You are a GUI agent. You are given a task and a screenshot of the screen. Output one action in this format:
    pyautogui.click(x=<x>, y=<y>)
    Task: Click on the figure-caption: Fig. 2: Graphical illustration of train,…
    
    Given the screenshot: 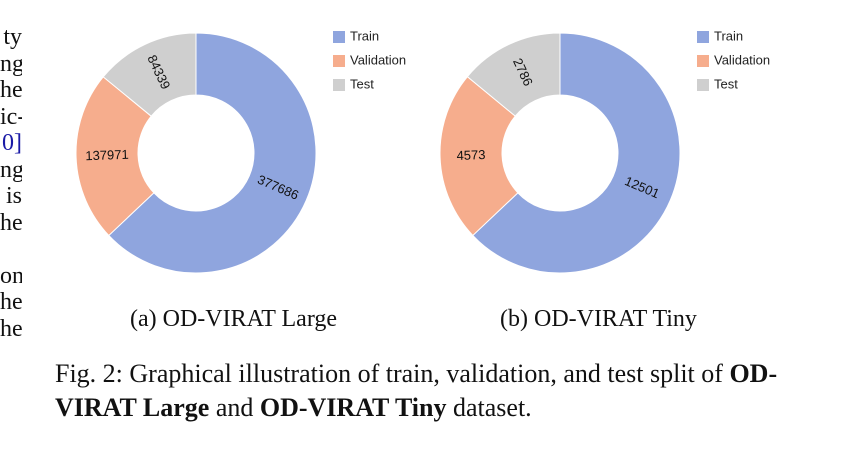 What is the action you would take?
    pyautogui.click(x=455, y=391)
    